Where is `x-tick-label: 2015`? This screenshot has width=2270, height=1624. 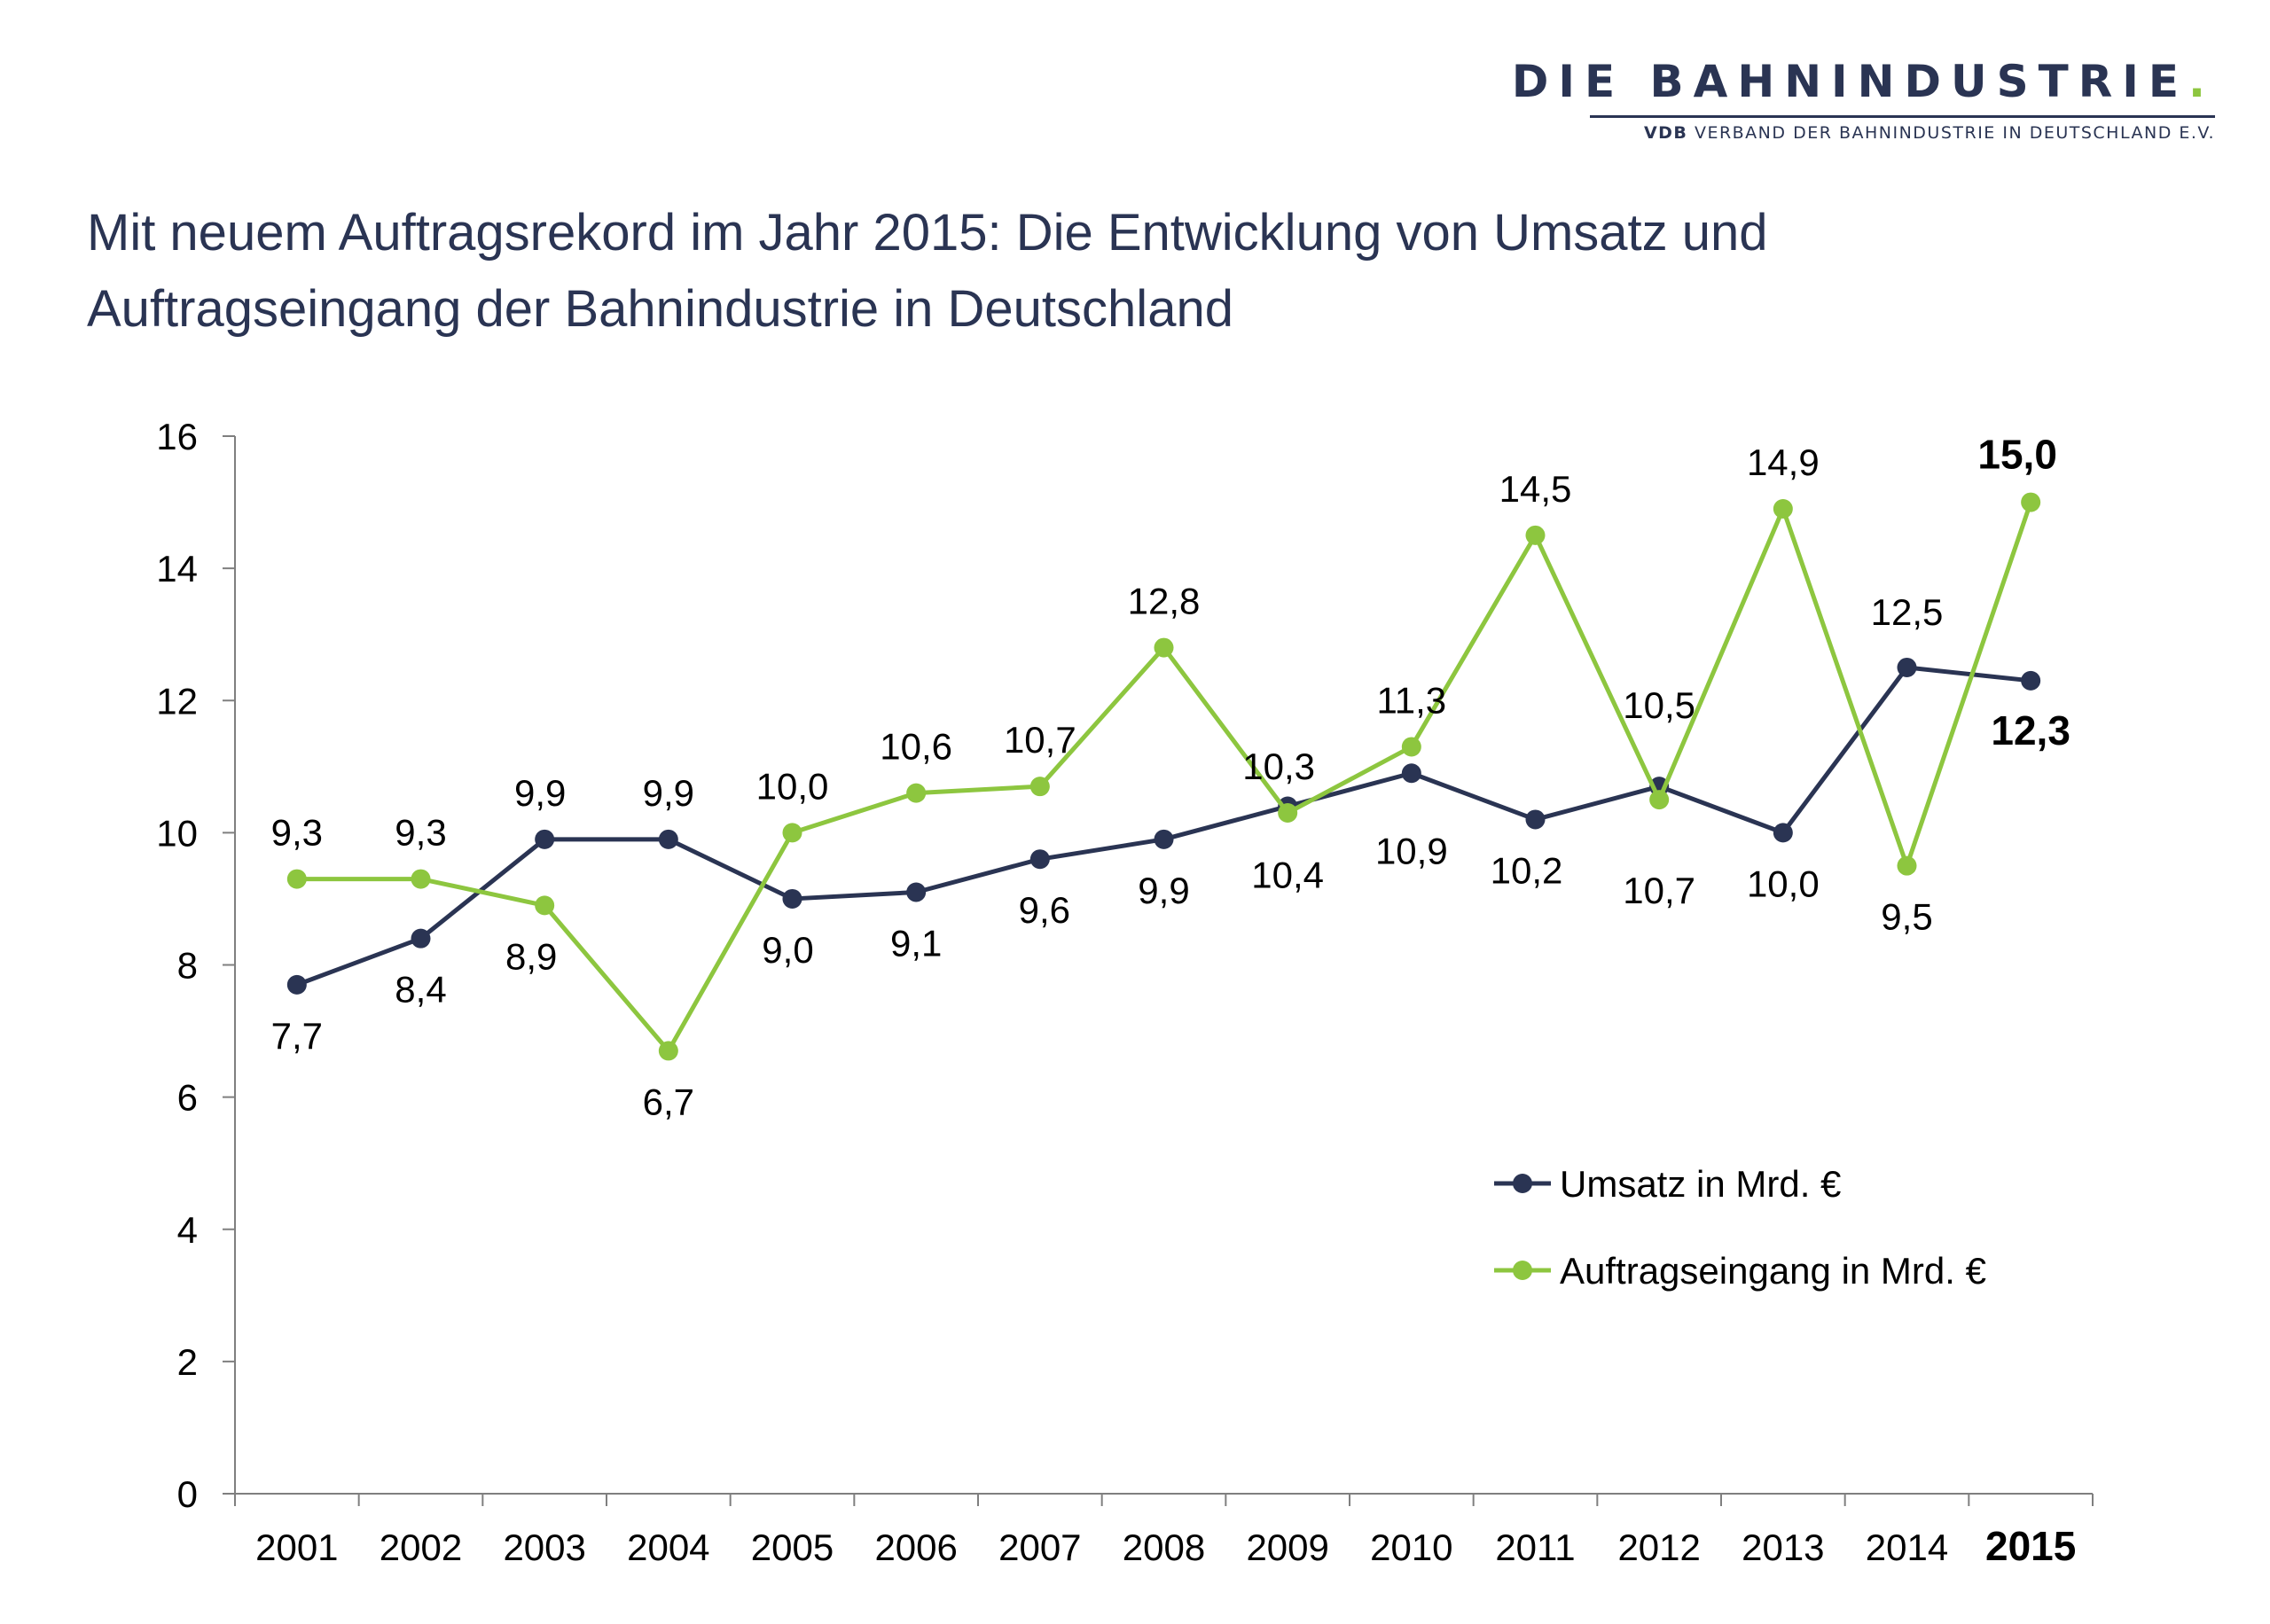 x-tick-label: 2015 is located at coordinates (2031, 1546).